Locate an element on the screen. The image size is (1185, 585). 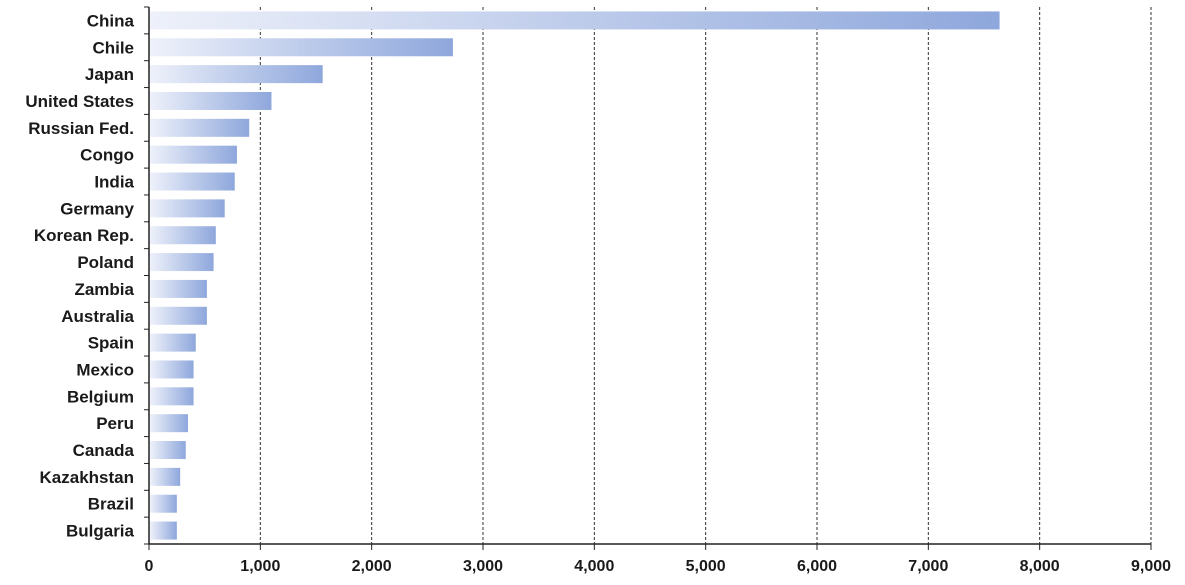
bar-russian-fed is located at coordinates (200, 127).